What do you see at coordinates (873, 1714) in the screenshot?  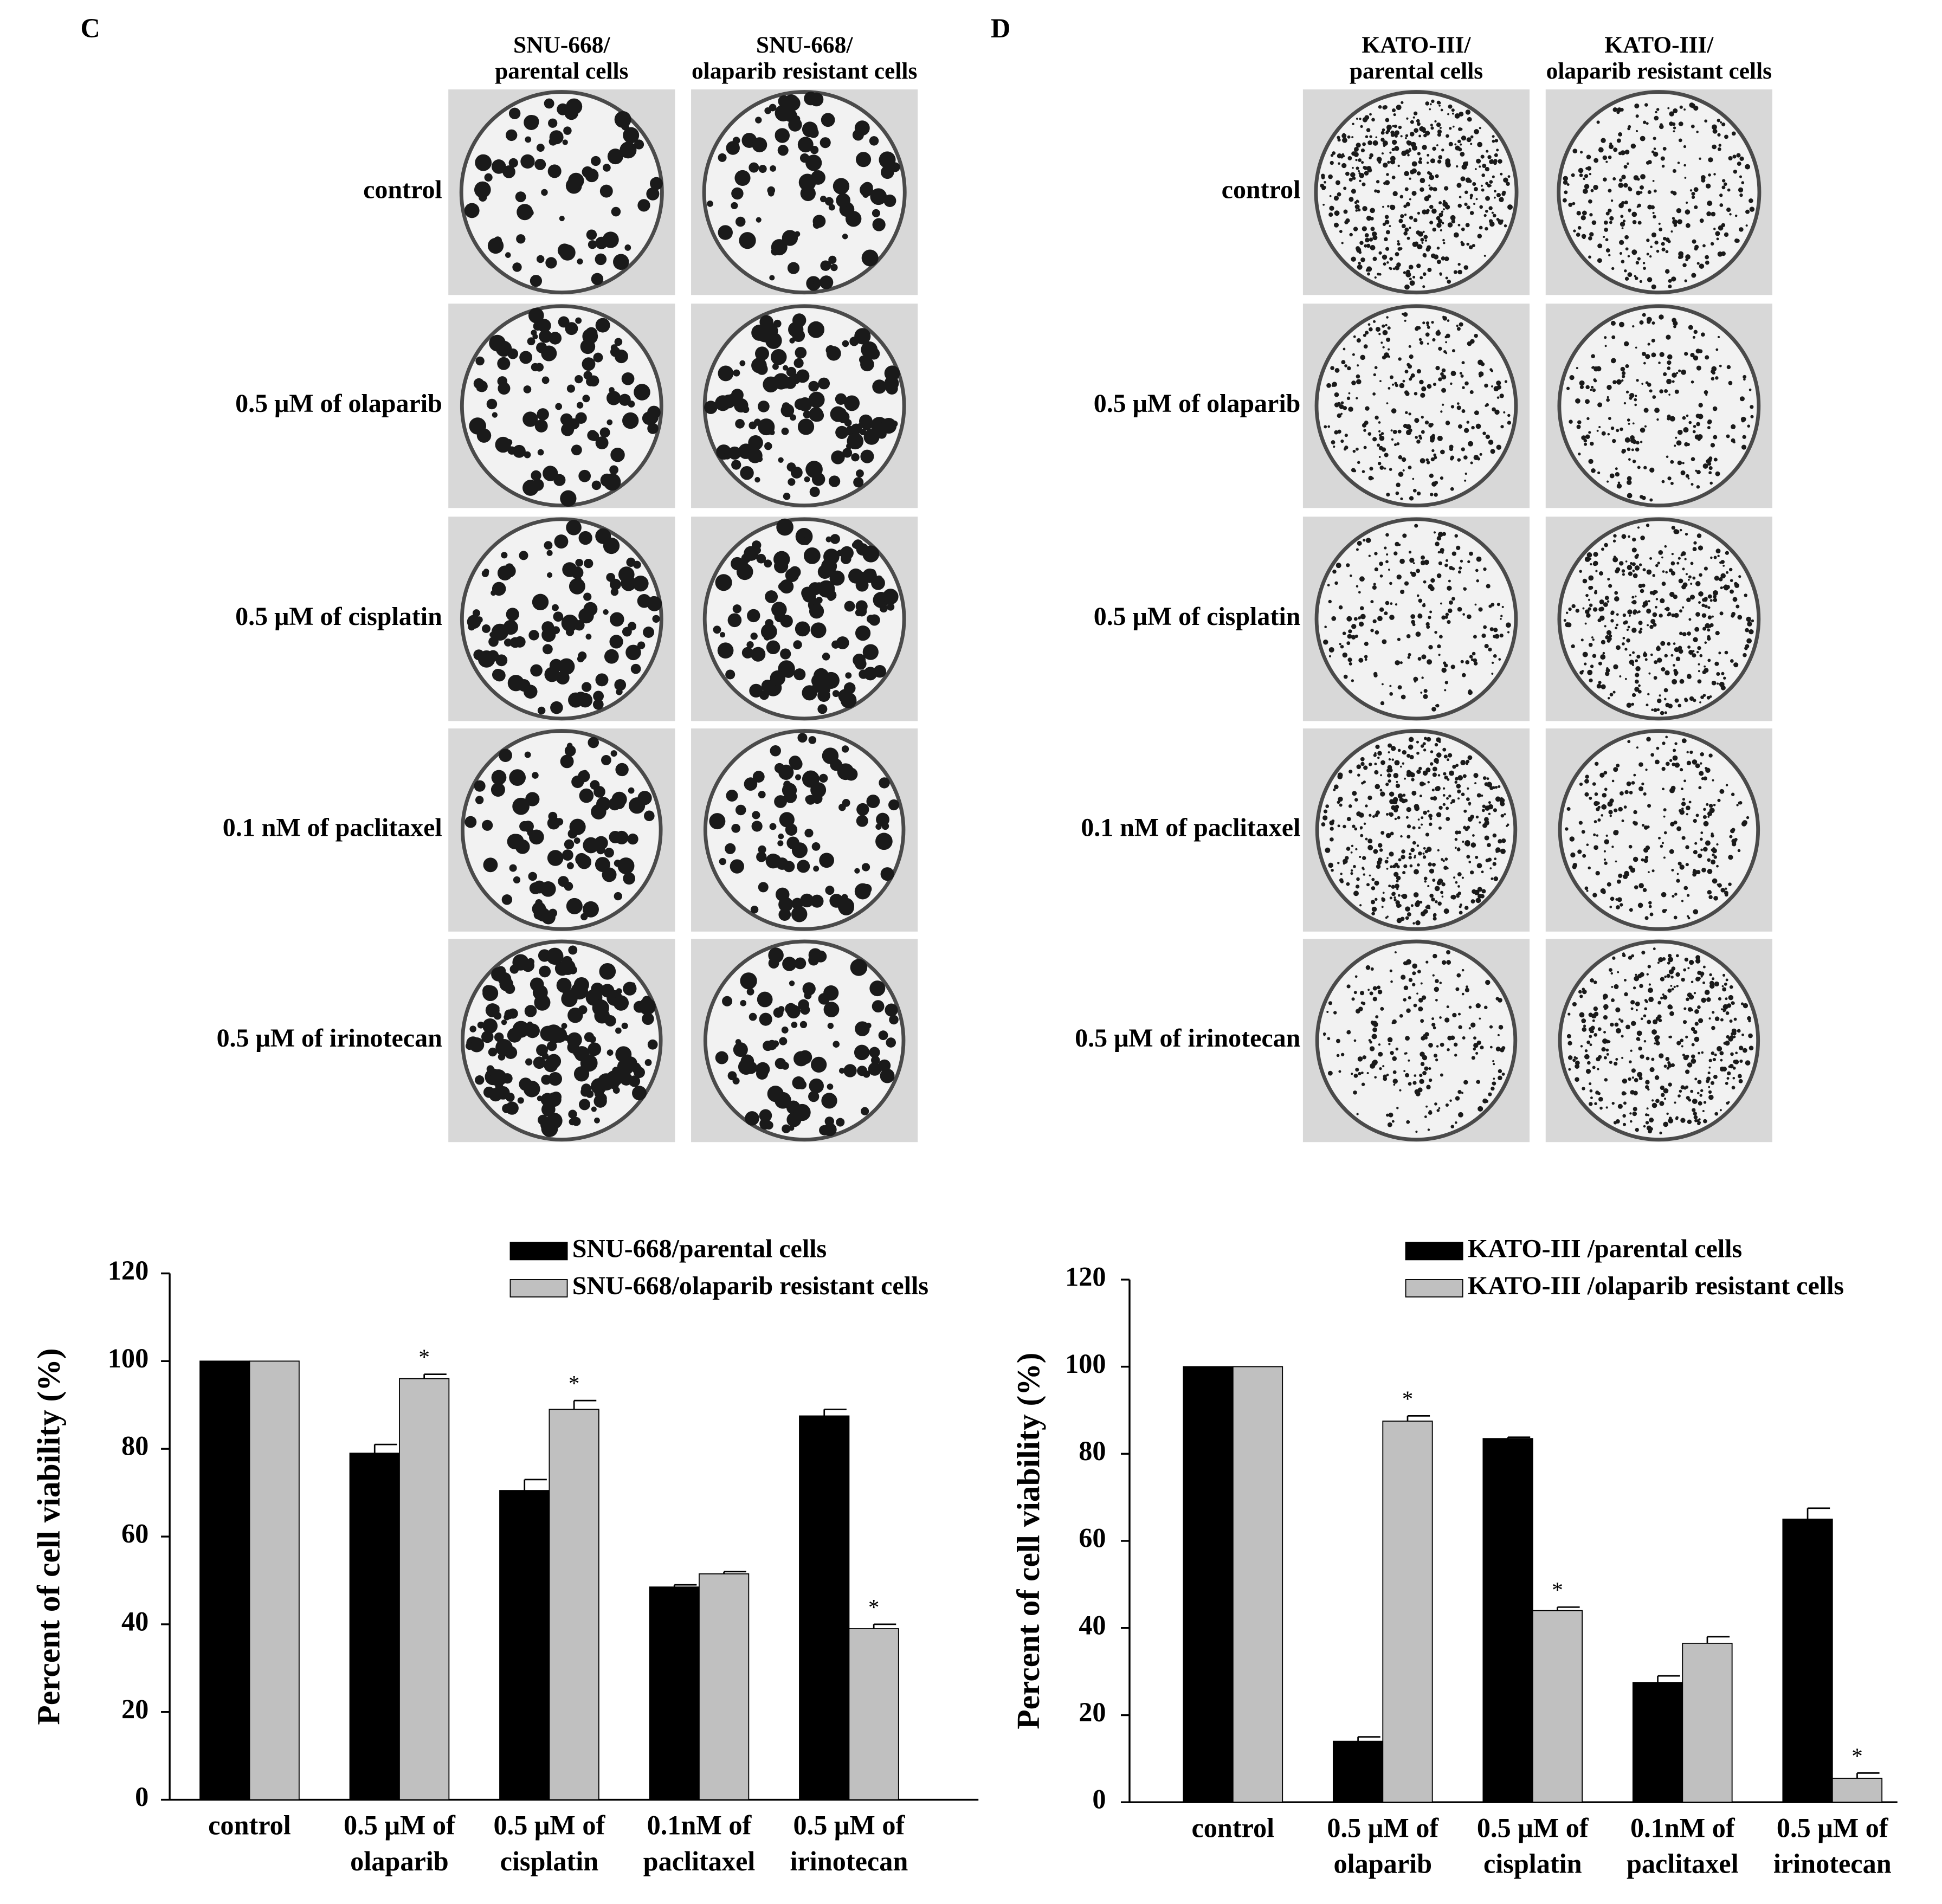 I see `bar` at bounding box center [873, 1714].